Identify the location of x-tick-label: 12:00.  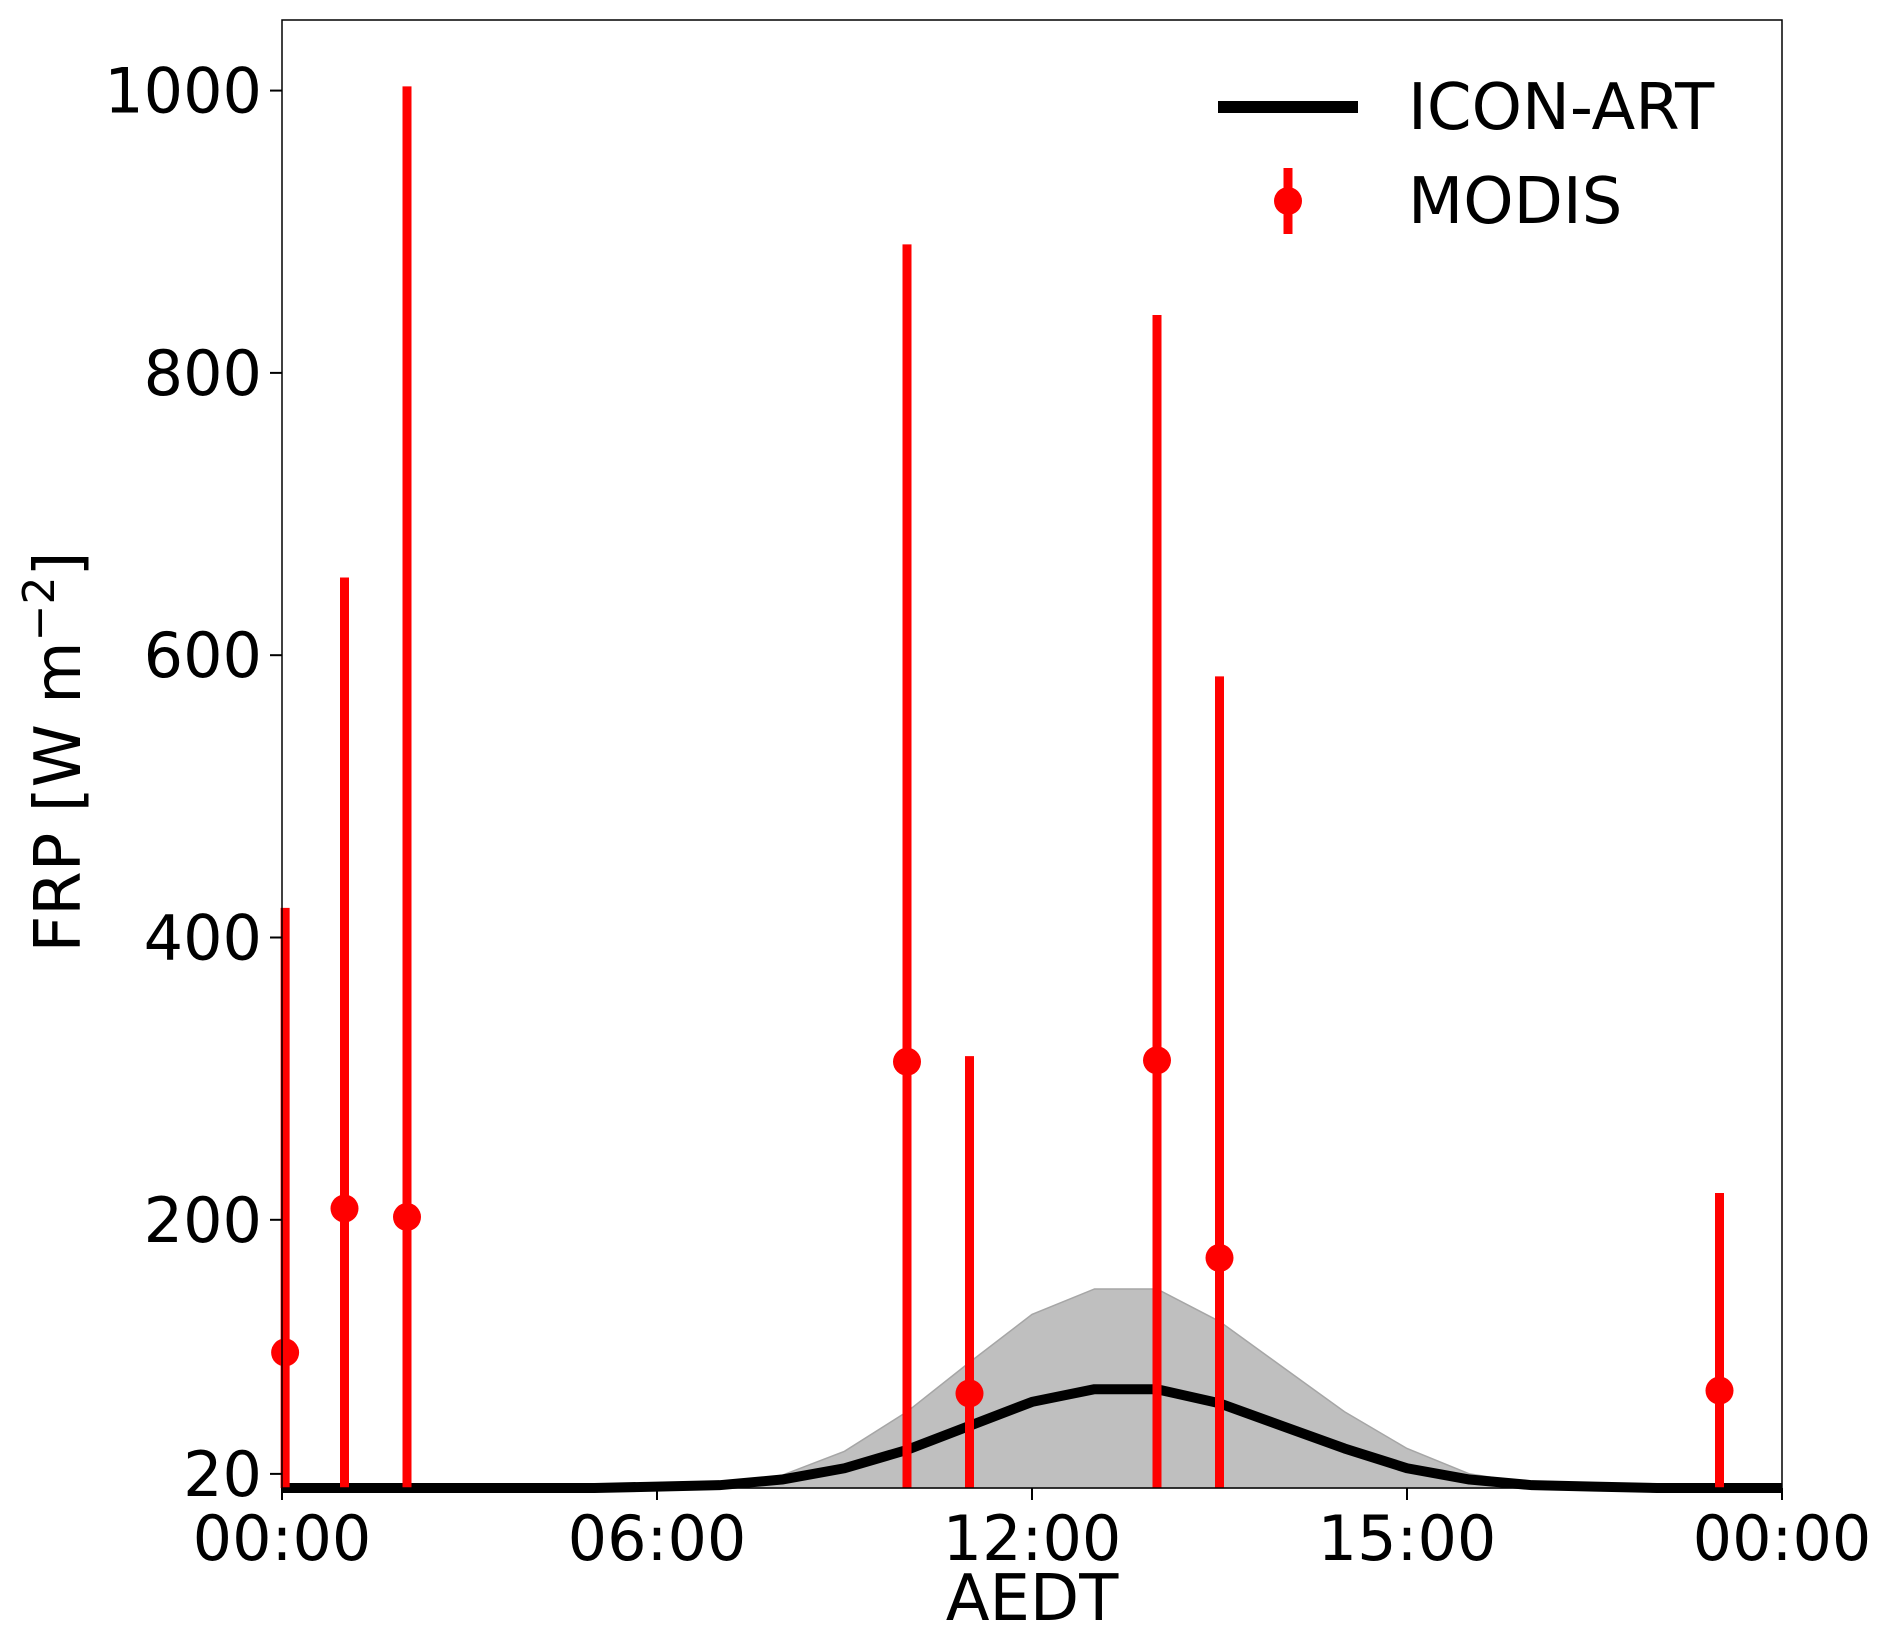
(1032, 1538).